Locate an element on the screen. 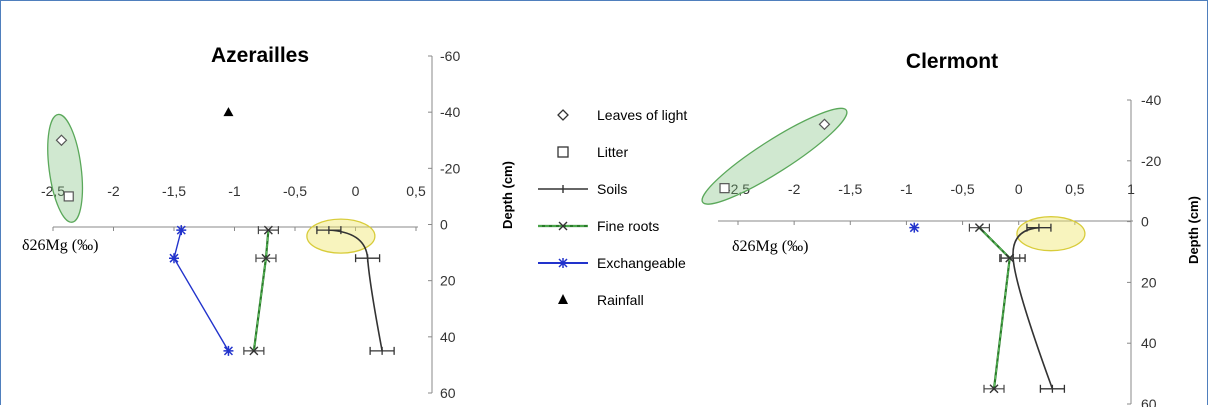 This screenshot has height=407, width=1210. series-line-exchangeable is located at coordinates (201, 290).